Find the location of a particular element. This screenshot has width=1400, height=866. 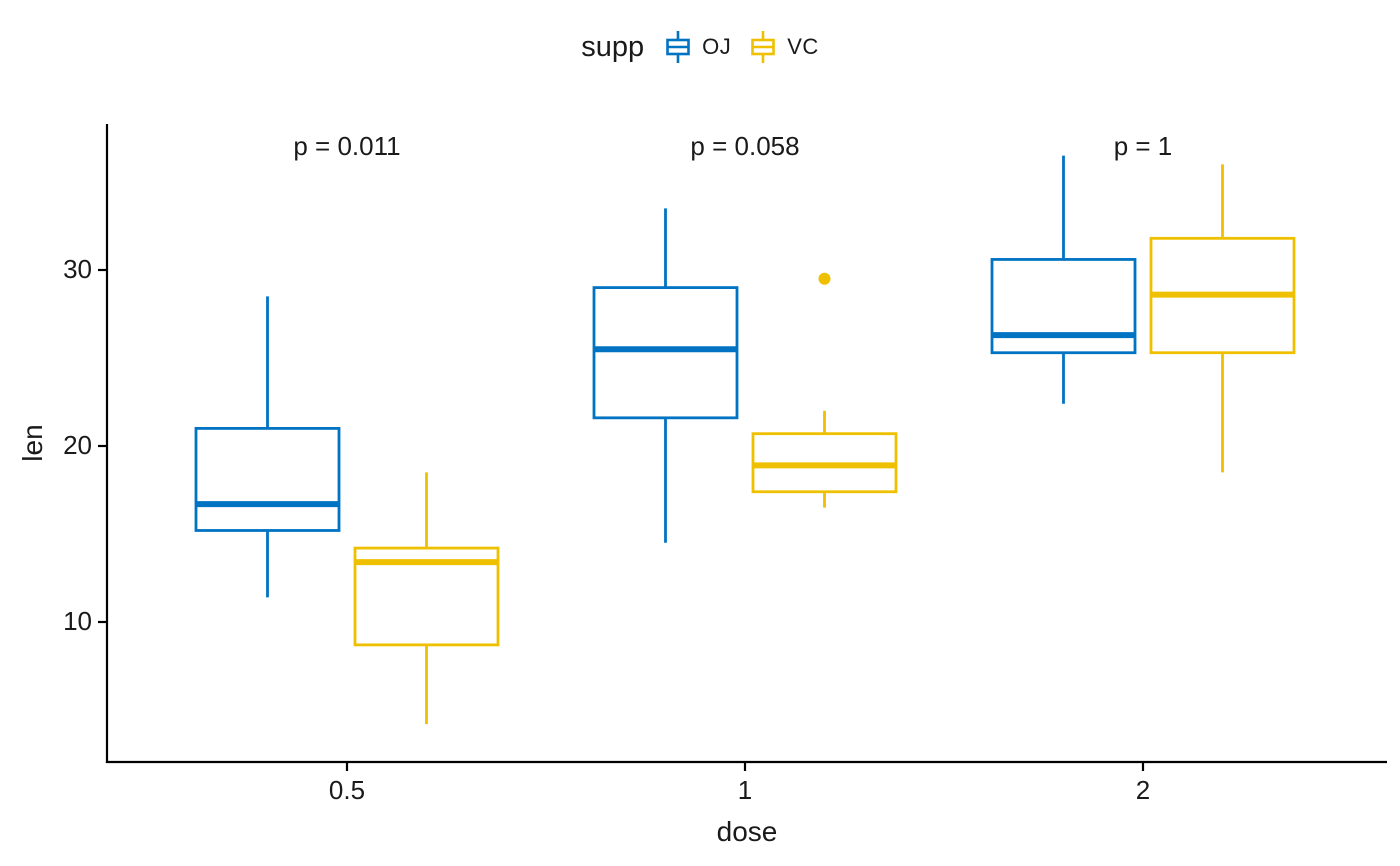

legend-label-vc: VC is located at coordinates (803, 46).